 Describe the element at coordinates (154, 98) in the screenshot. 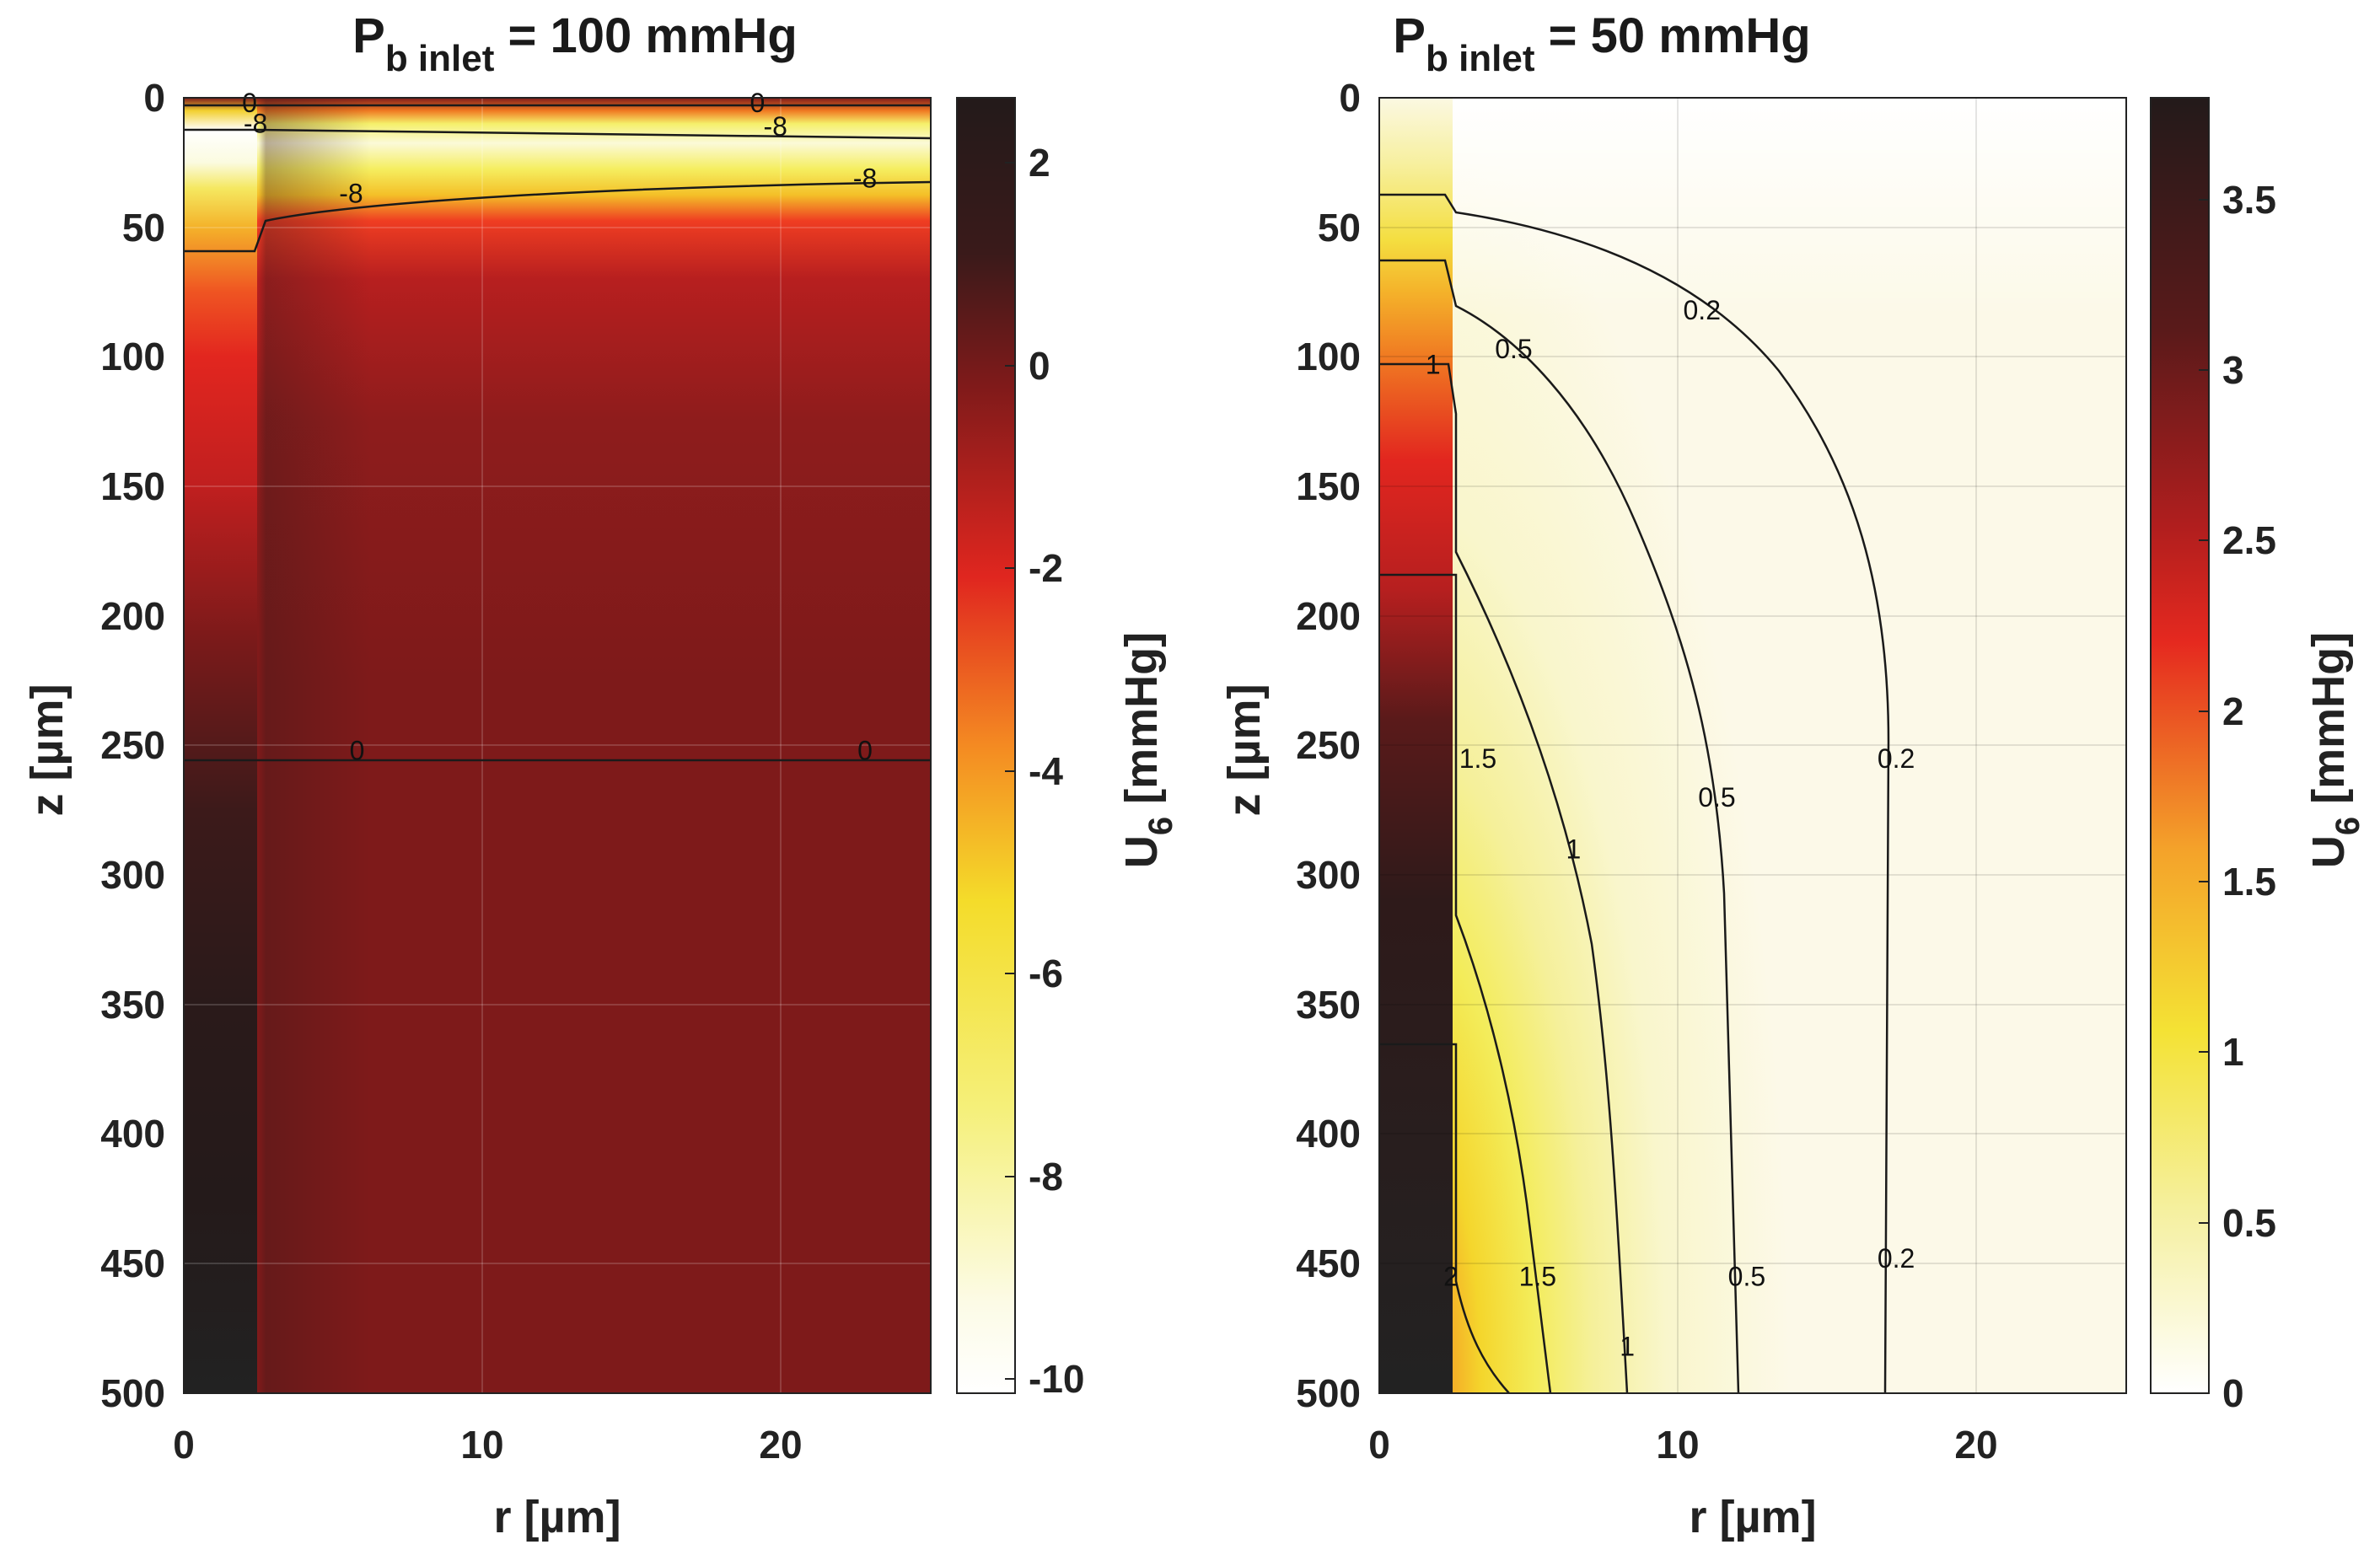

I see `left-ytick-label: 0` at that location.